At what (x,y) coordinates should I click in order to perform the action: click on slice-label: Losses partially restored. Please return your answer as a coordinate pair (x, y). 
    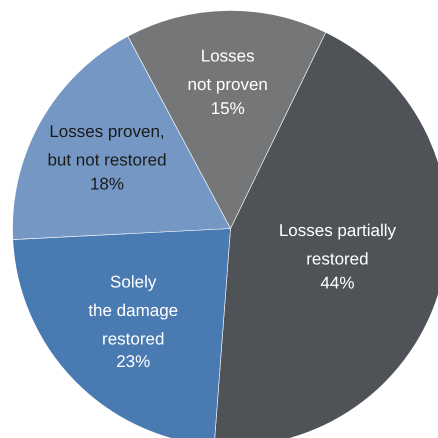
    Looking at the image, I should click on (337, 244).